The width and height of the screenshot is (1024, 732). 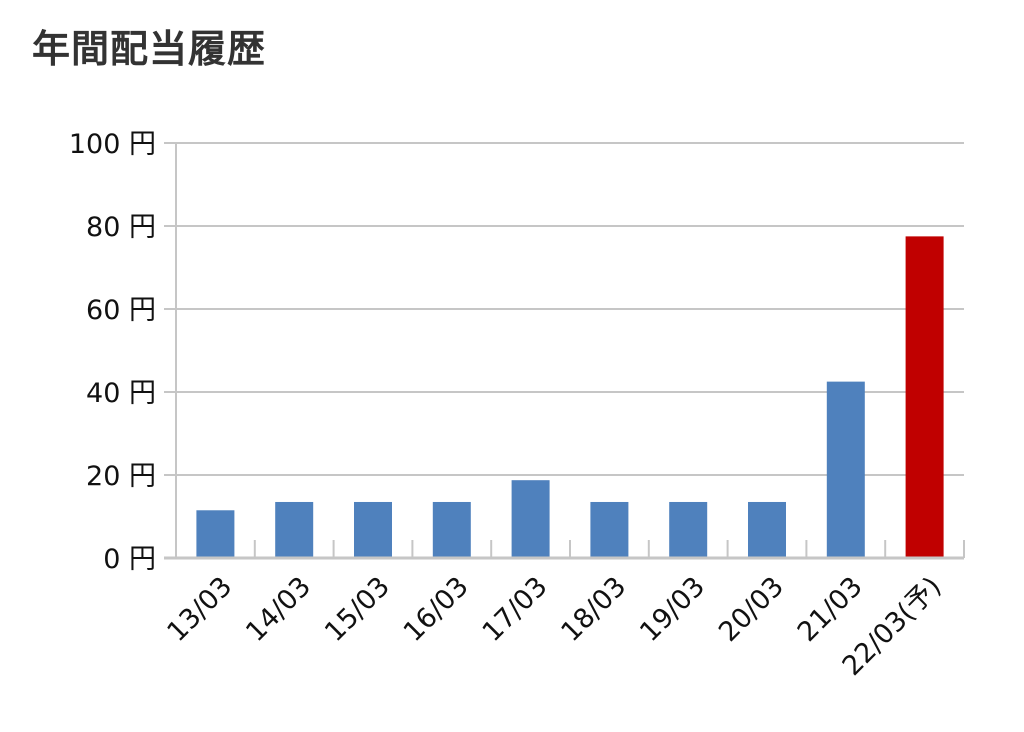 What do you see at coordinates (149, 49) in the screenshot?
I see `chart-title: 年間配当履歴` at bounding box center [149, 49].